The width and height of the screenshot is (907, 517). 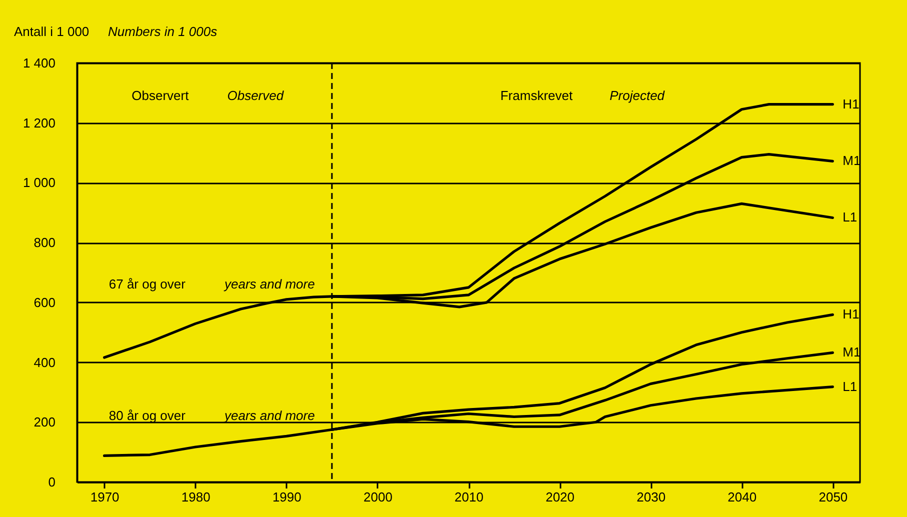 I want to click on y-tick-label: 800, so click(x=45, y=242).